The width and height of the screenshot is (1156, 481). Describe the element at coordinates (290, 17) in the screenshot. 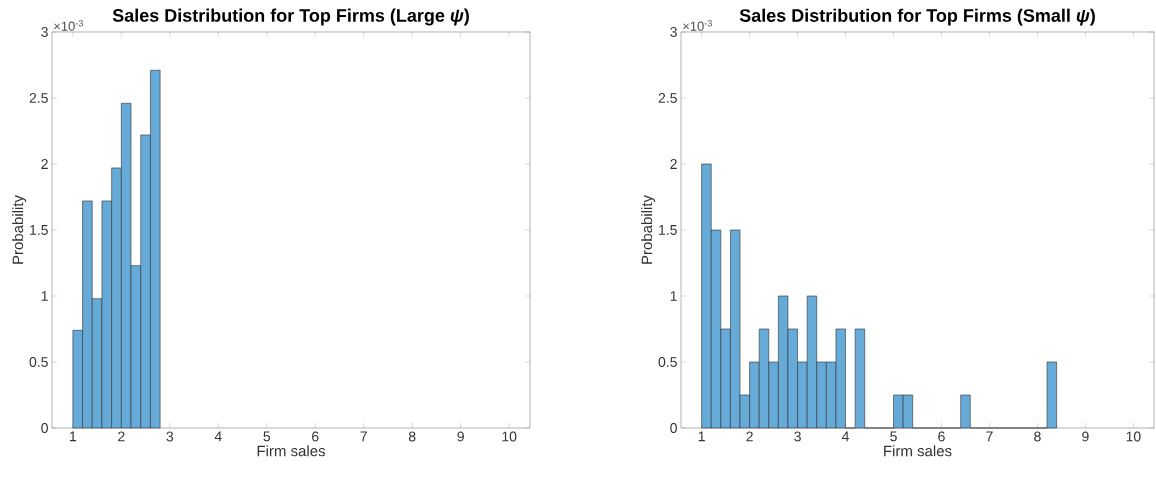

I see `chart-title: Sales Distribution for Top Firms (Large ψ)` at that location.